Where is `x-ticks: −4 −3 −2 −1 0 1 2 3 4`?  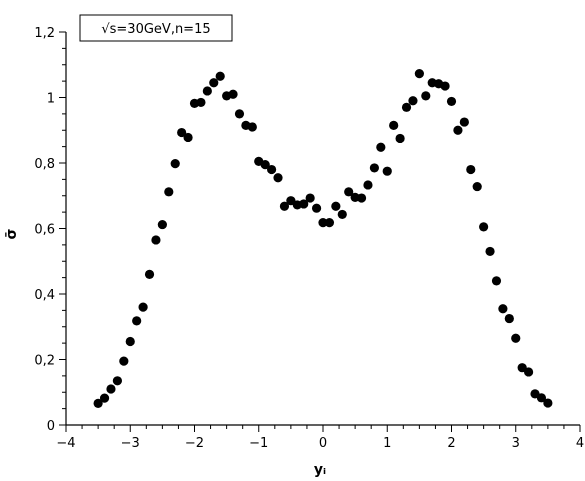 x-ticks: −4 −3 −2 −1 0 1 2 3 4 is located at coordinates (320, 438).